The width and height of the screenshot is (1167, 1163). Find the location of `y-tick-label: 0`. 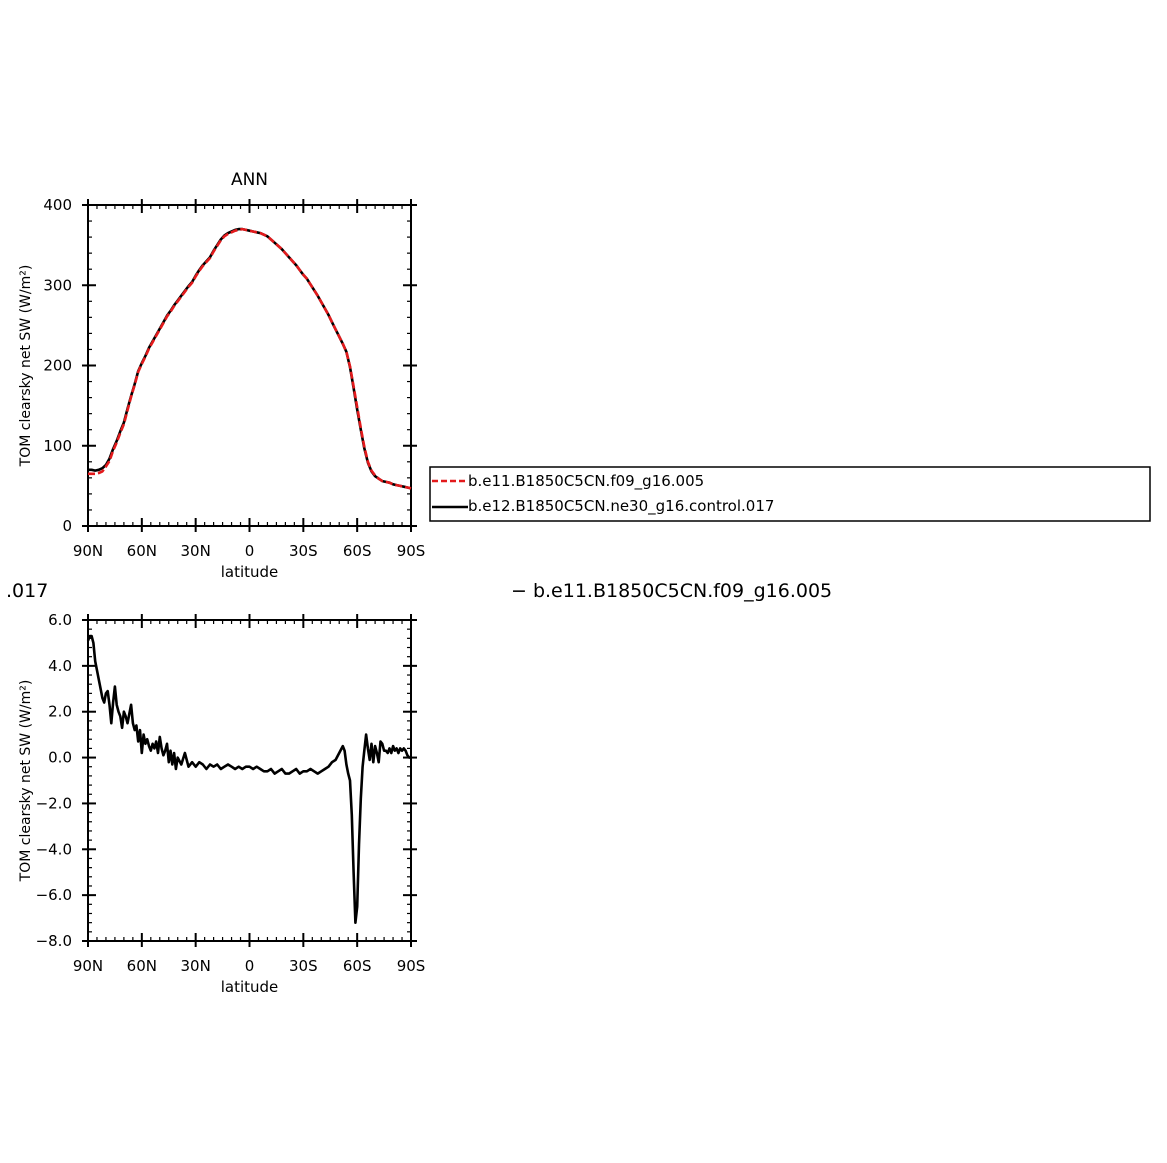

y-tick-label: 0 is located at coordinates (67, 526).